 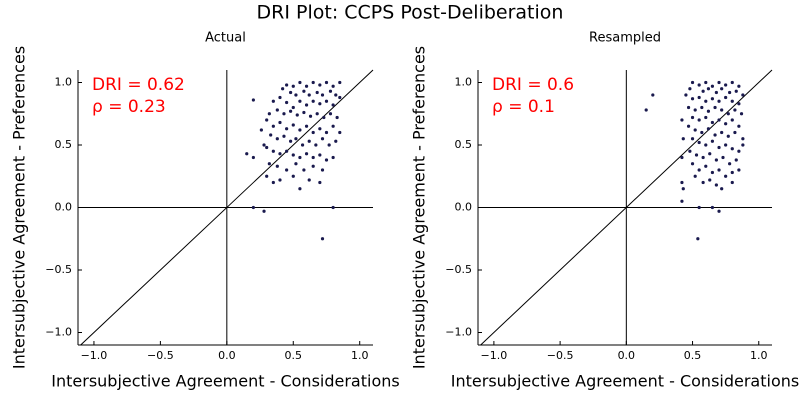 I want to click on y-tick-label: 1.0, so click(x=464, y=82).